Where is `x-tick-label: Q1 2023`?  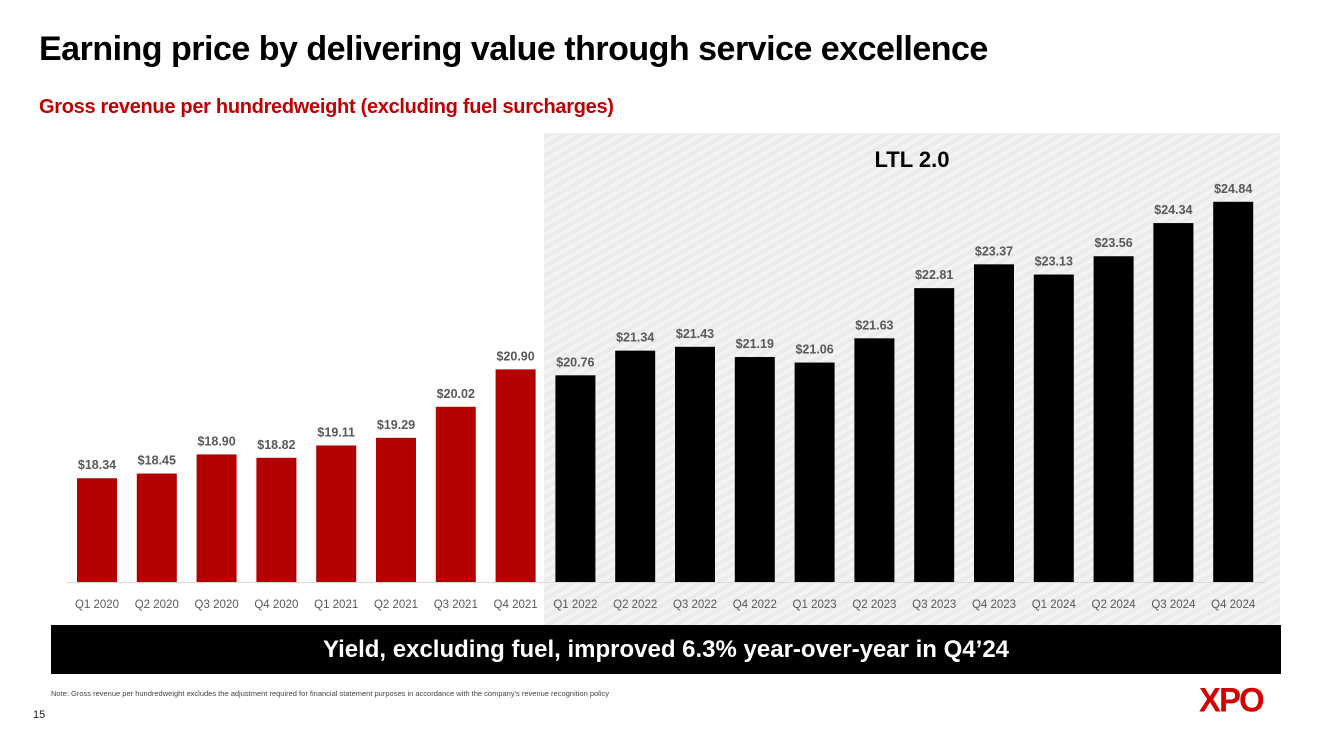 x-tick-label: Q1 2023 is located at coordinates (815, 605).